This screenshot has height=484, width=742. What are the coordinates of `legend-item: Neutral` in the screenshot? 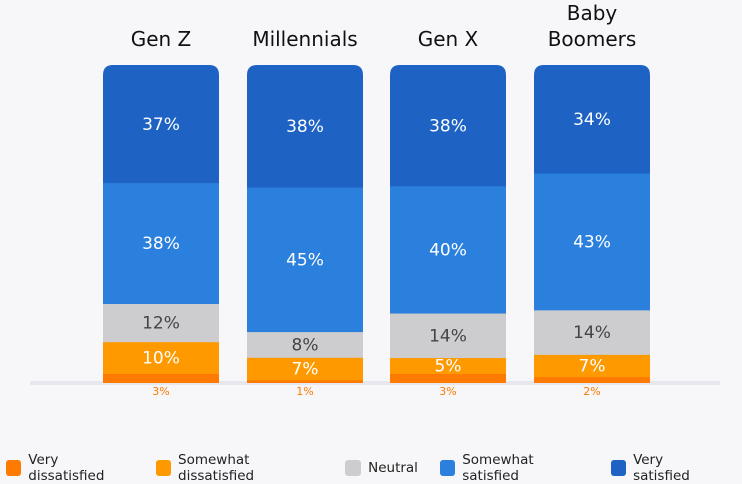 It's located at (381, 468).